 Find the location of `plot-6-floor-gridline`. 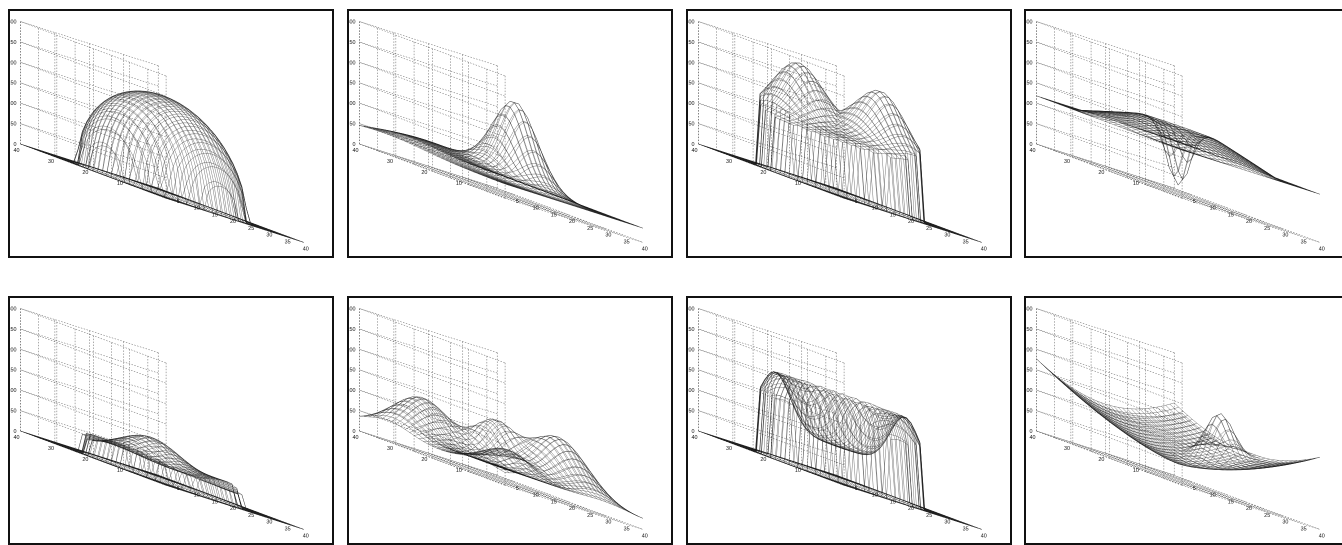

plot-6-floor-gridline is located at coordinates (535, 491).